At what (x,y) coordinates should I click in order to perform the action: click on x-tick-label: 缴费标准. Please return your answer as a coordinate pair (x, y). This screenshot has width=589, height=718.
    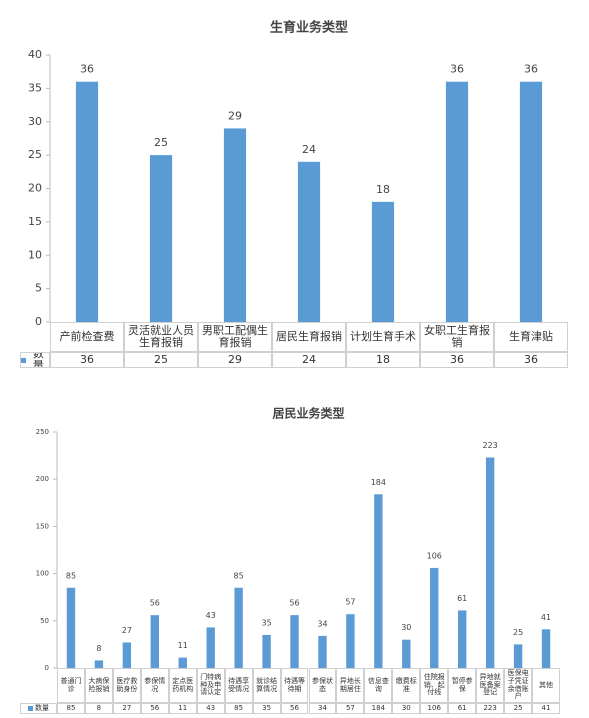
    Looking at the image, I should click on (406, 685).